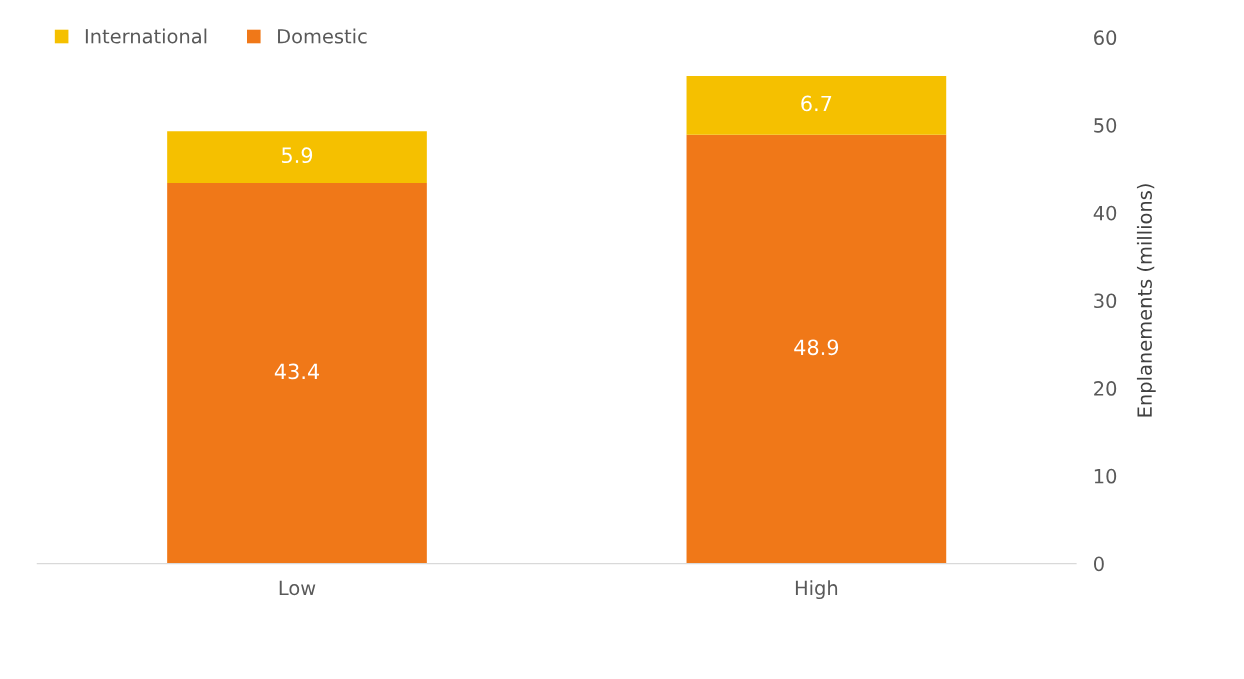  What do you see at coordinates (1105, 213) in the screenshot?
I see `y-tick-label: 40` at bounding box center [1105, 213].